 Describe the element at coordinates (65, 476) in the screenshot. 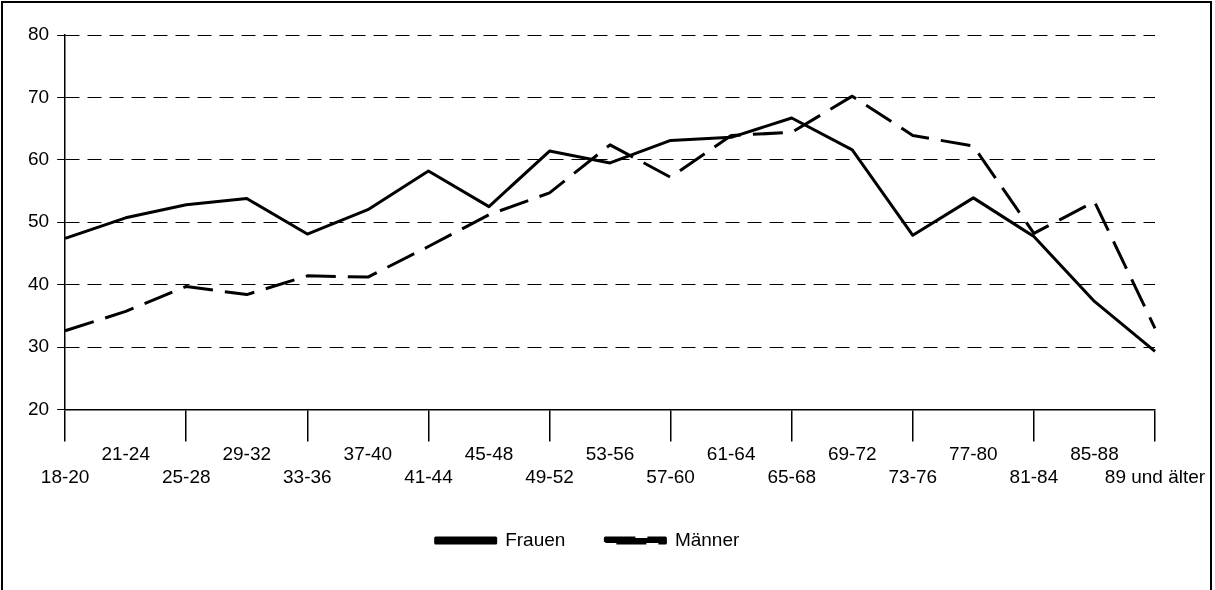

I see `x-tick-label: 18-20` at that location.